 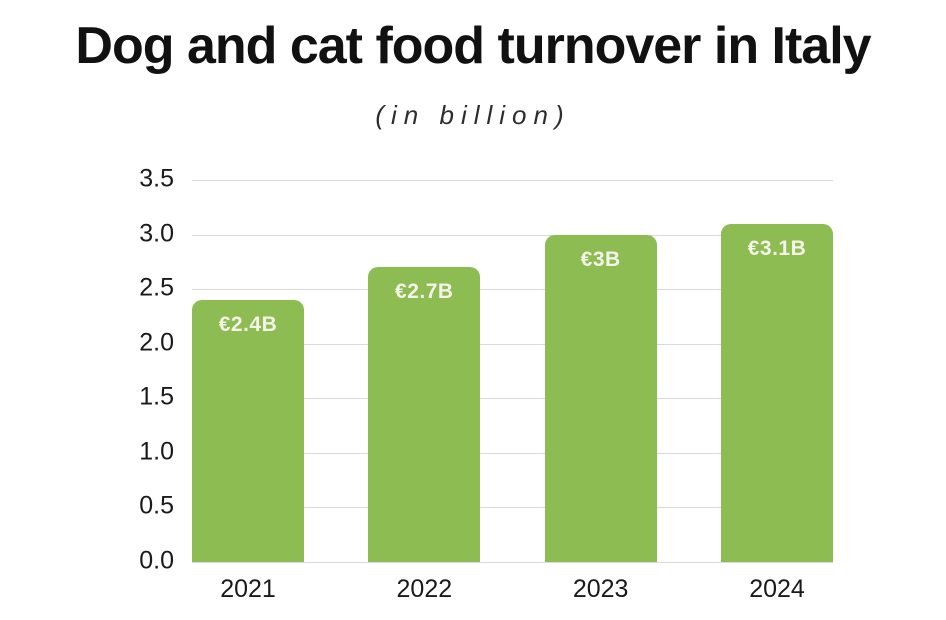 What do you see at coordinates (424, 414) in the screenshot?
I see `bar-2022: €2.7B` at bounding box center [424, 414].